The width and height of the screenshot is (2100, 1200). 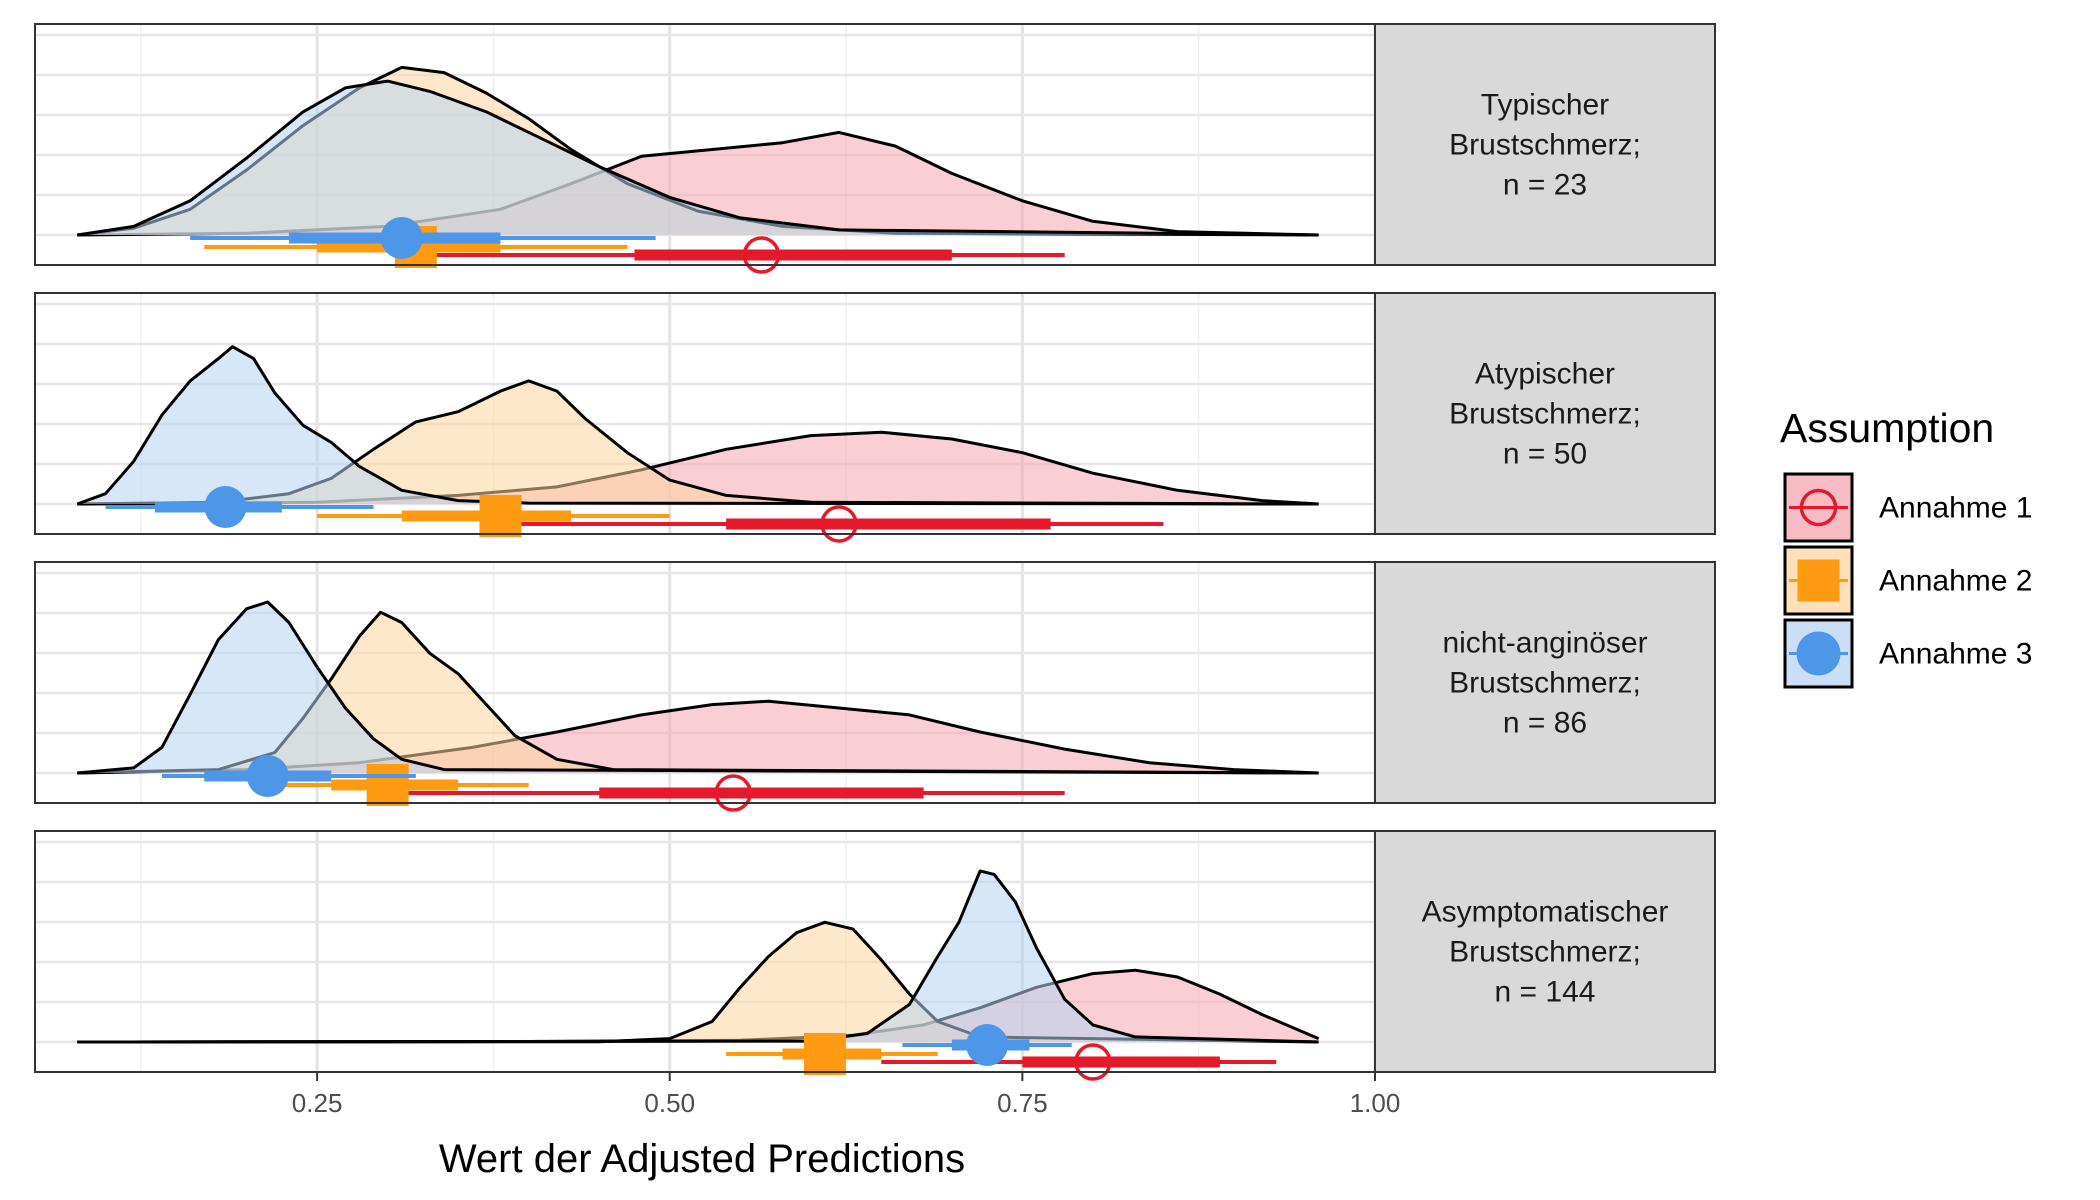 What do you see at coordinates (1545, 185) in the screenshot?
I see `facet-strip-label: n = 23` at bounding box center [1545, 185].